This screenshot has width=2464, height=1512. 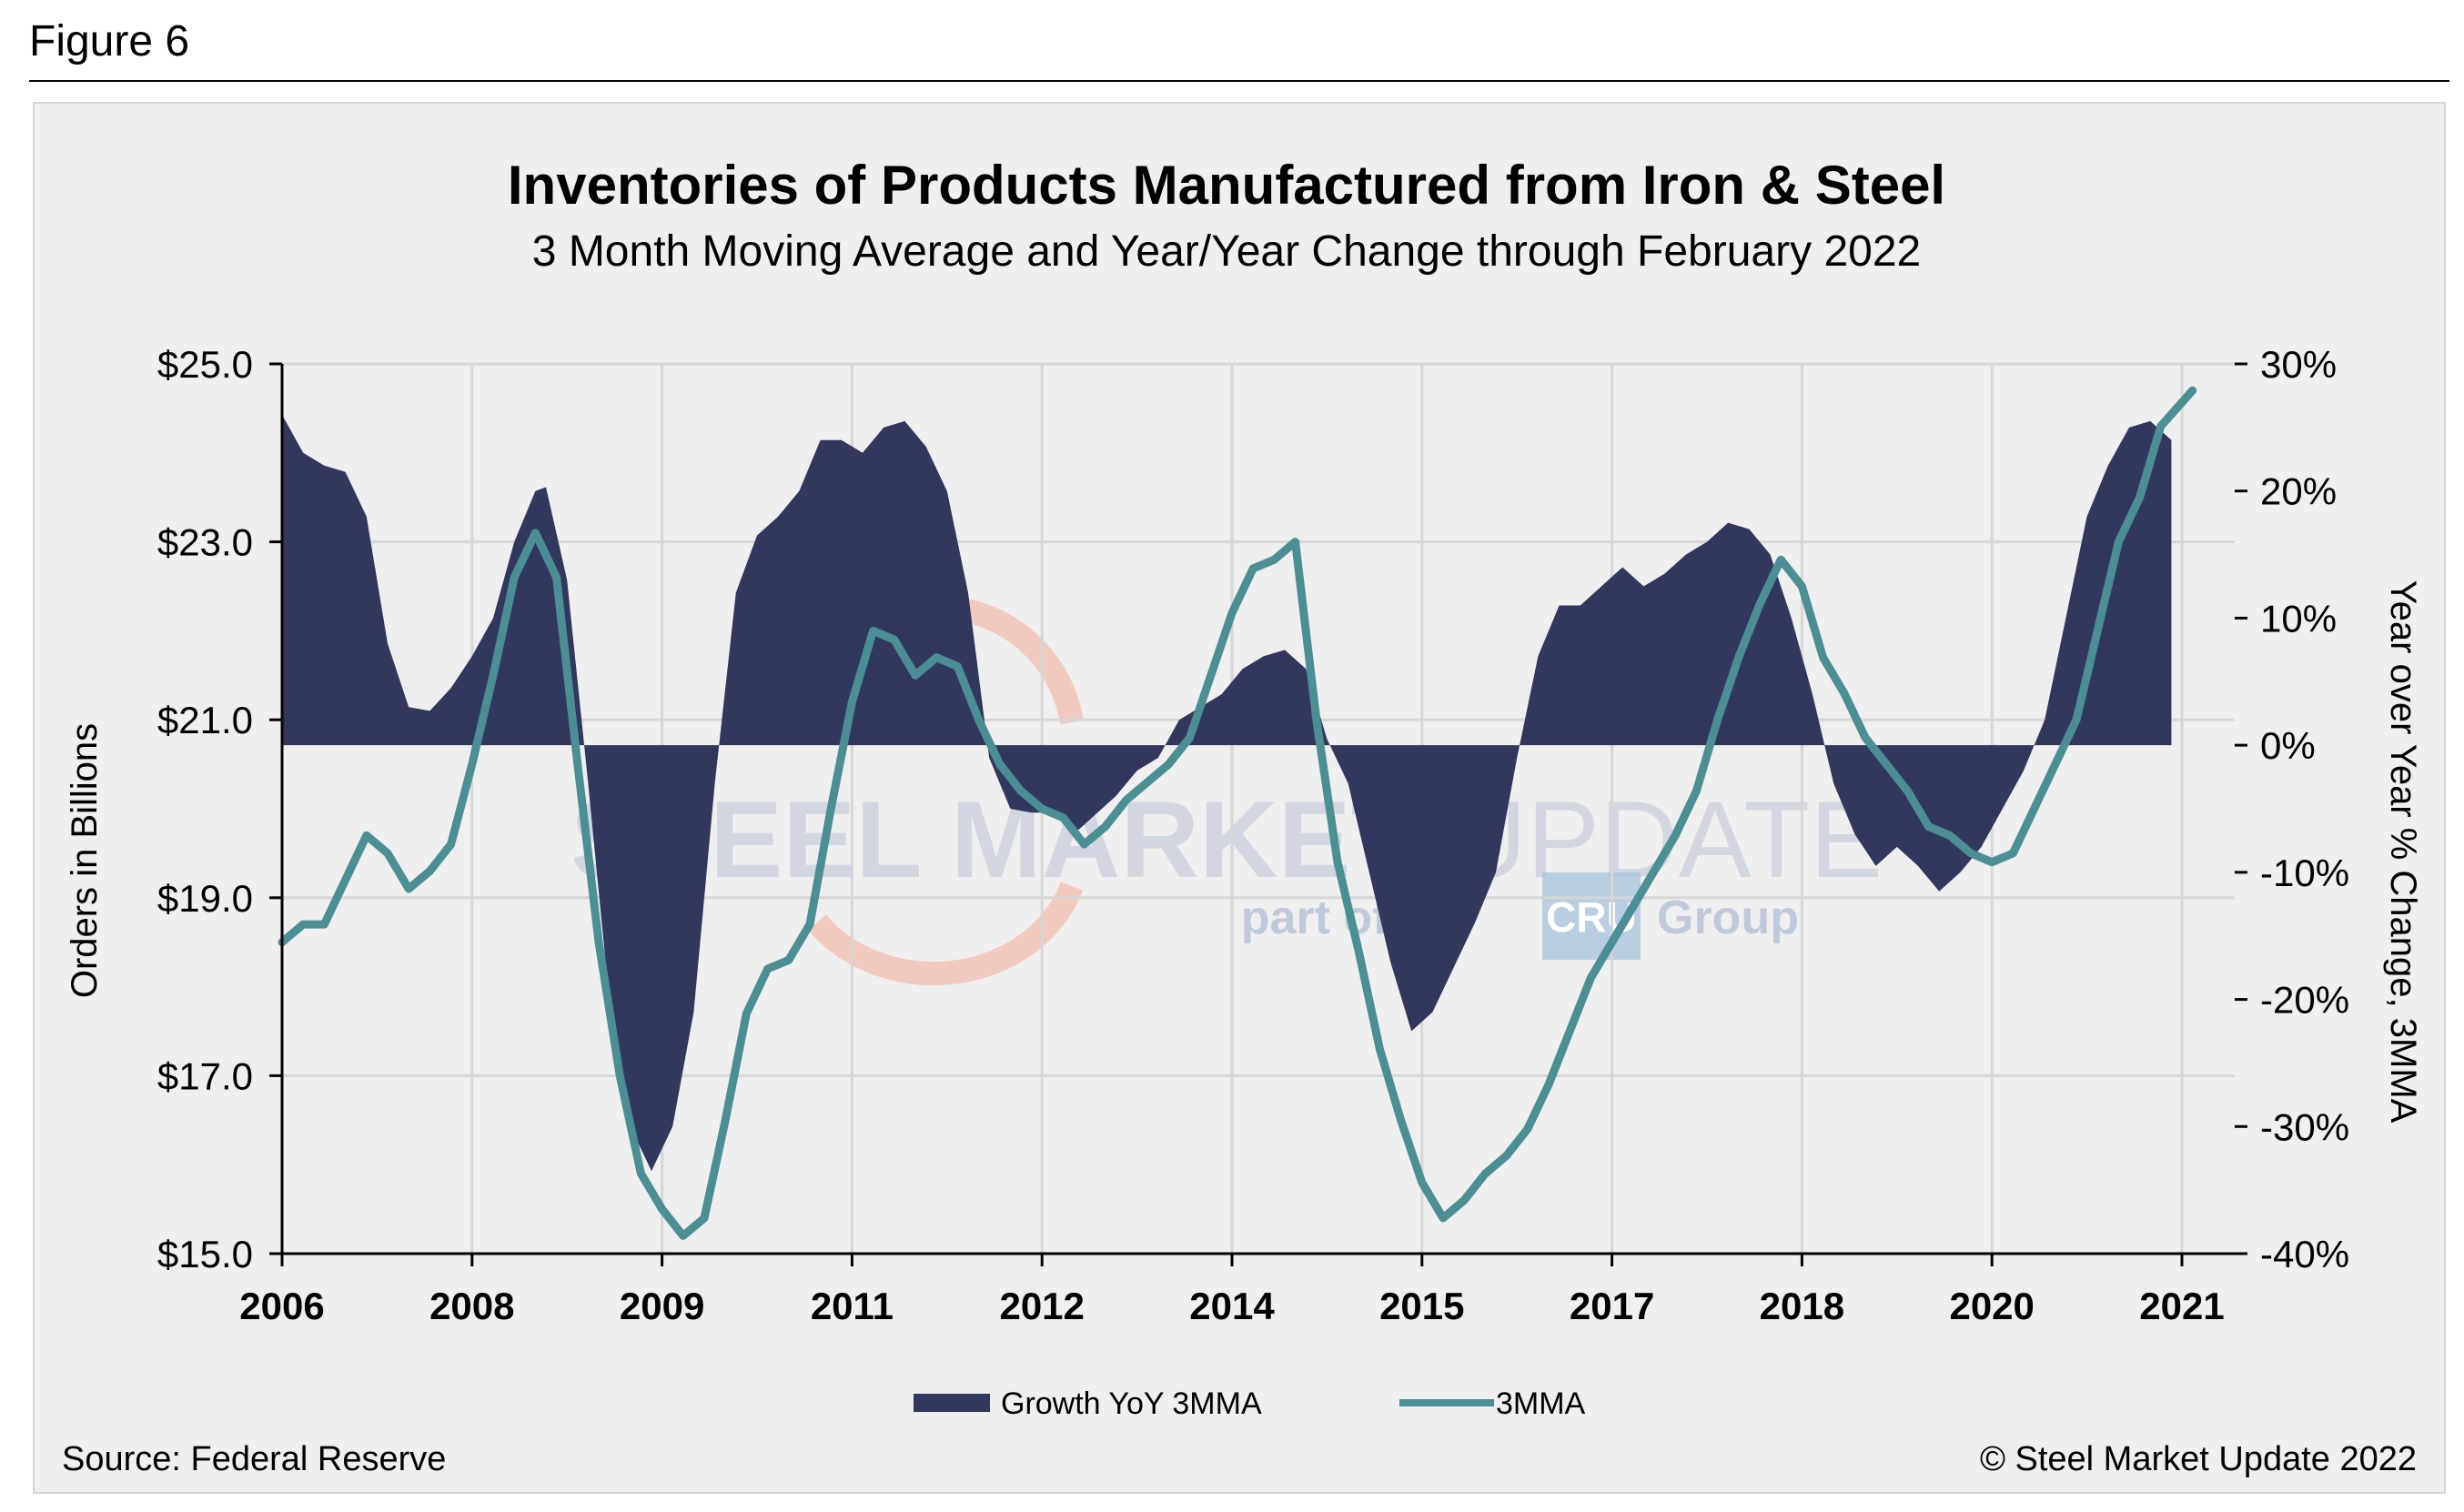 What do you see at coordinates (205, 809) in the screenshot?
I see `left-axis-ticks: $25.0 $23.0 $21.0 $19.0 $17.0 $15.0` at bounding box center [205, 809].